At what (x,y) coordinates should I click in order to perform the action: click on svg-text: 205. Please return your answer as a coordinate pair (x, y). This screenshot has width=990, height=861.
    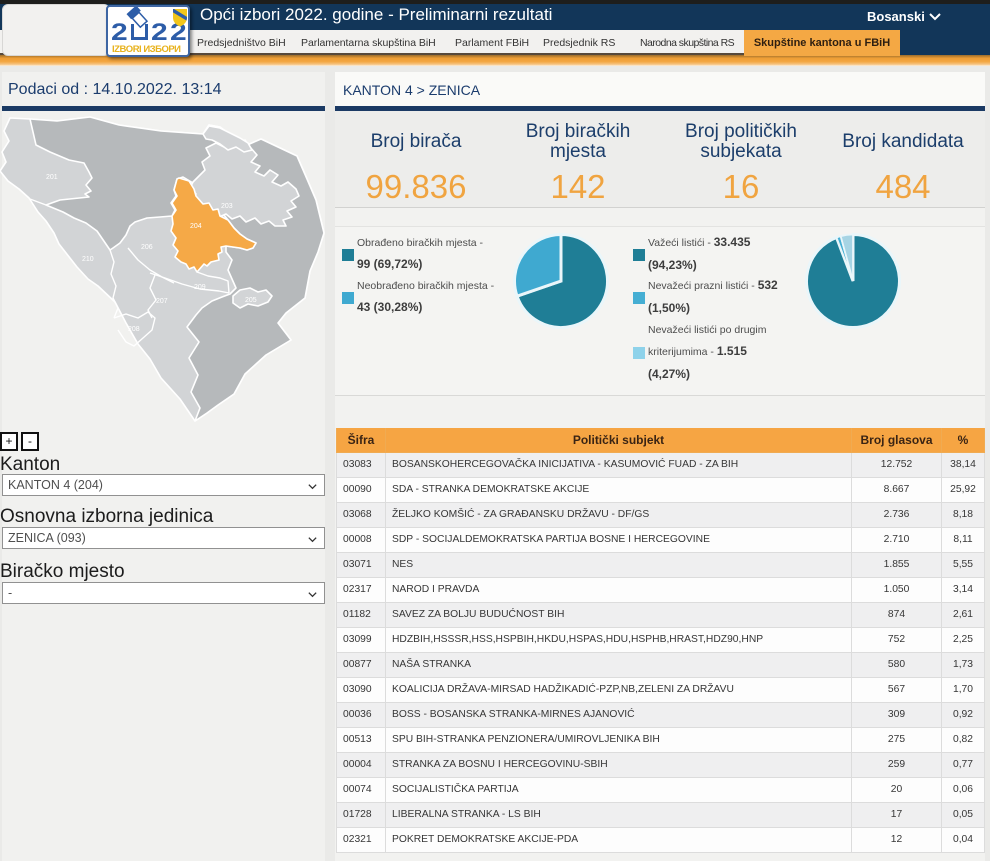
    Looking at the image, I should click on (251, 300).